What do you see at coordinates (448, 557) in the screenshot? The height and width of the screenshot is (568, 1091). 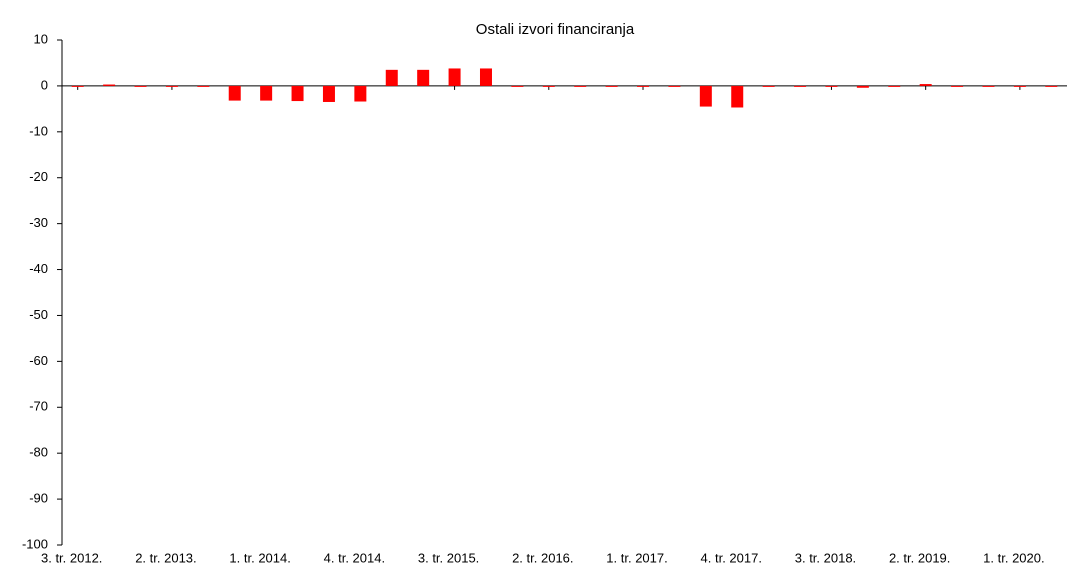 I see `x-tick-label: 3. tr. 2015.` at bounding box center [448, 557].